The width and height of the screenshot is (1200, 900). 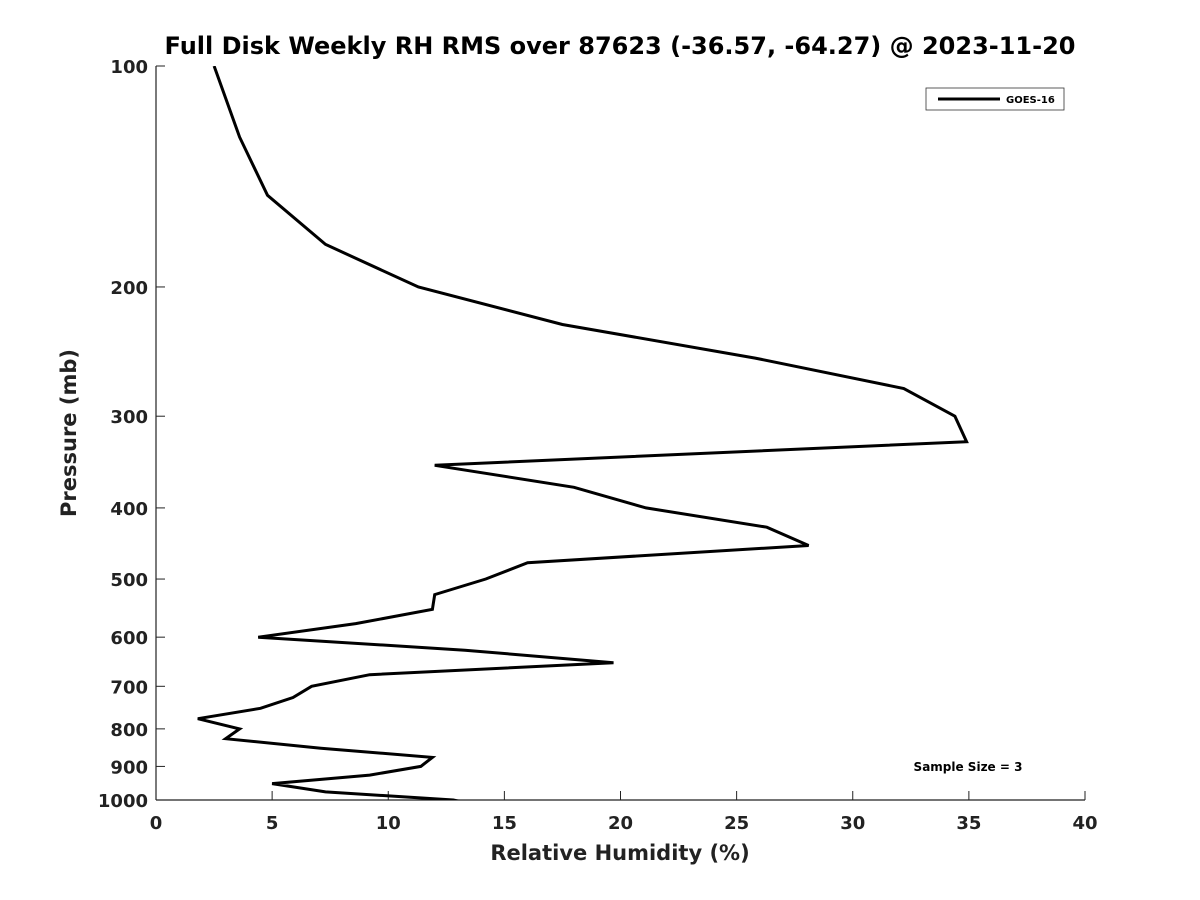 I want to click on y-tick-label: 700, so click(x=129, y=687).